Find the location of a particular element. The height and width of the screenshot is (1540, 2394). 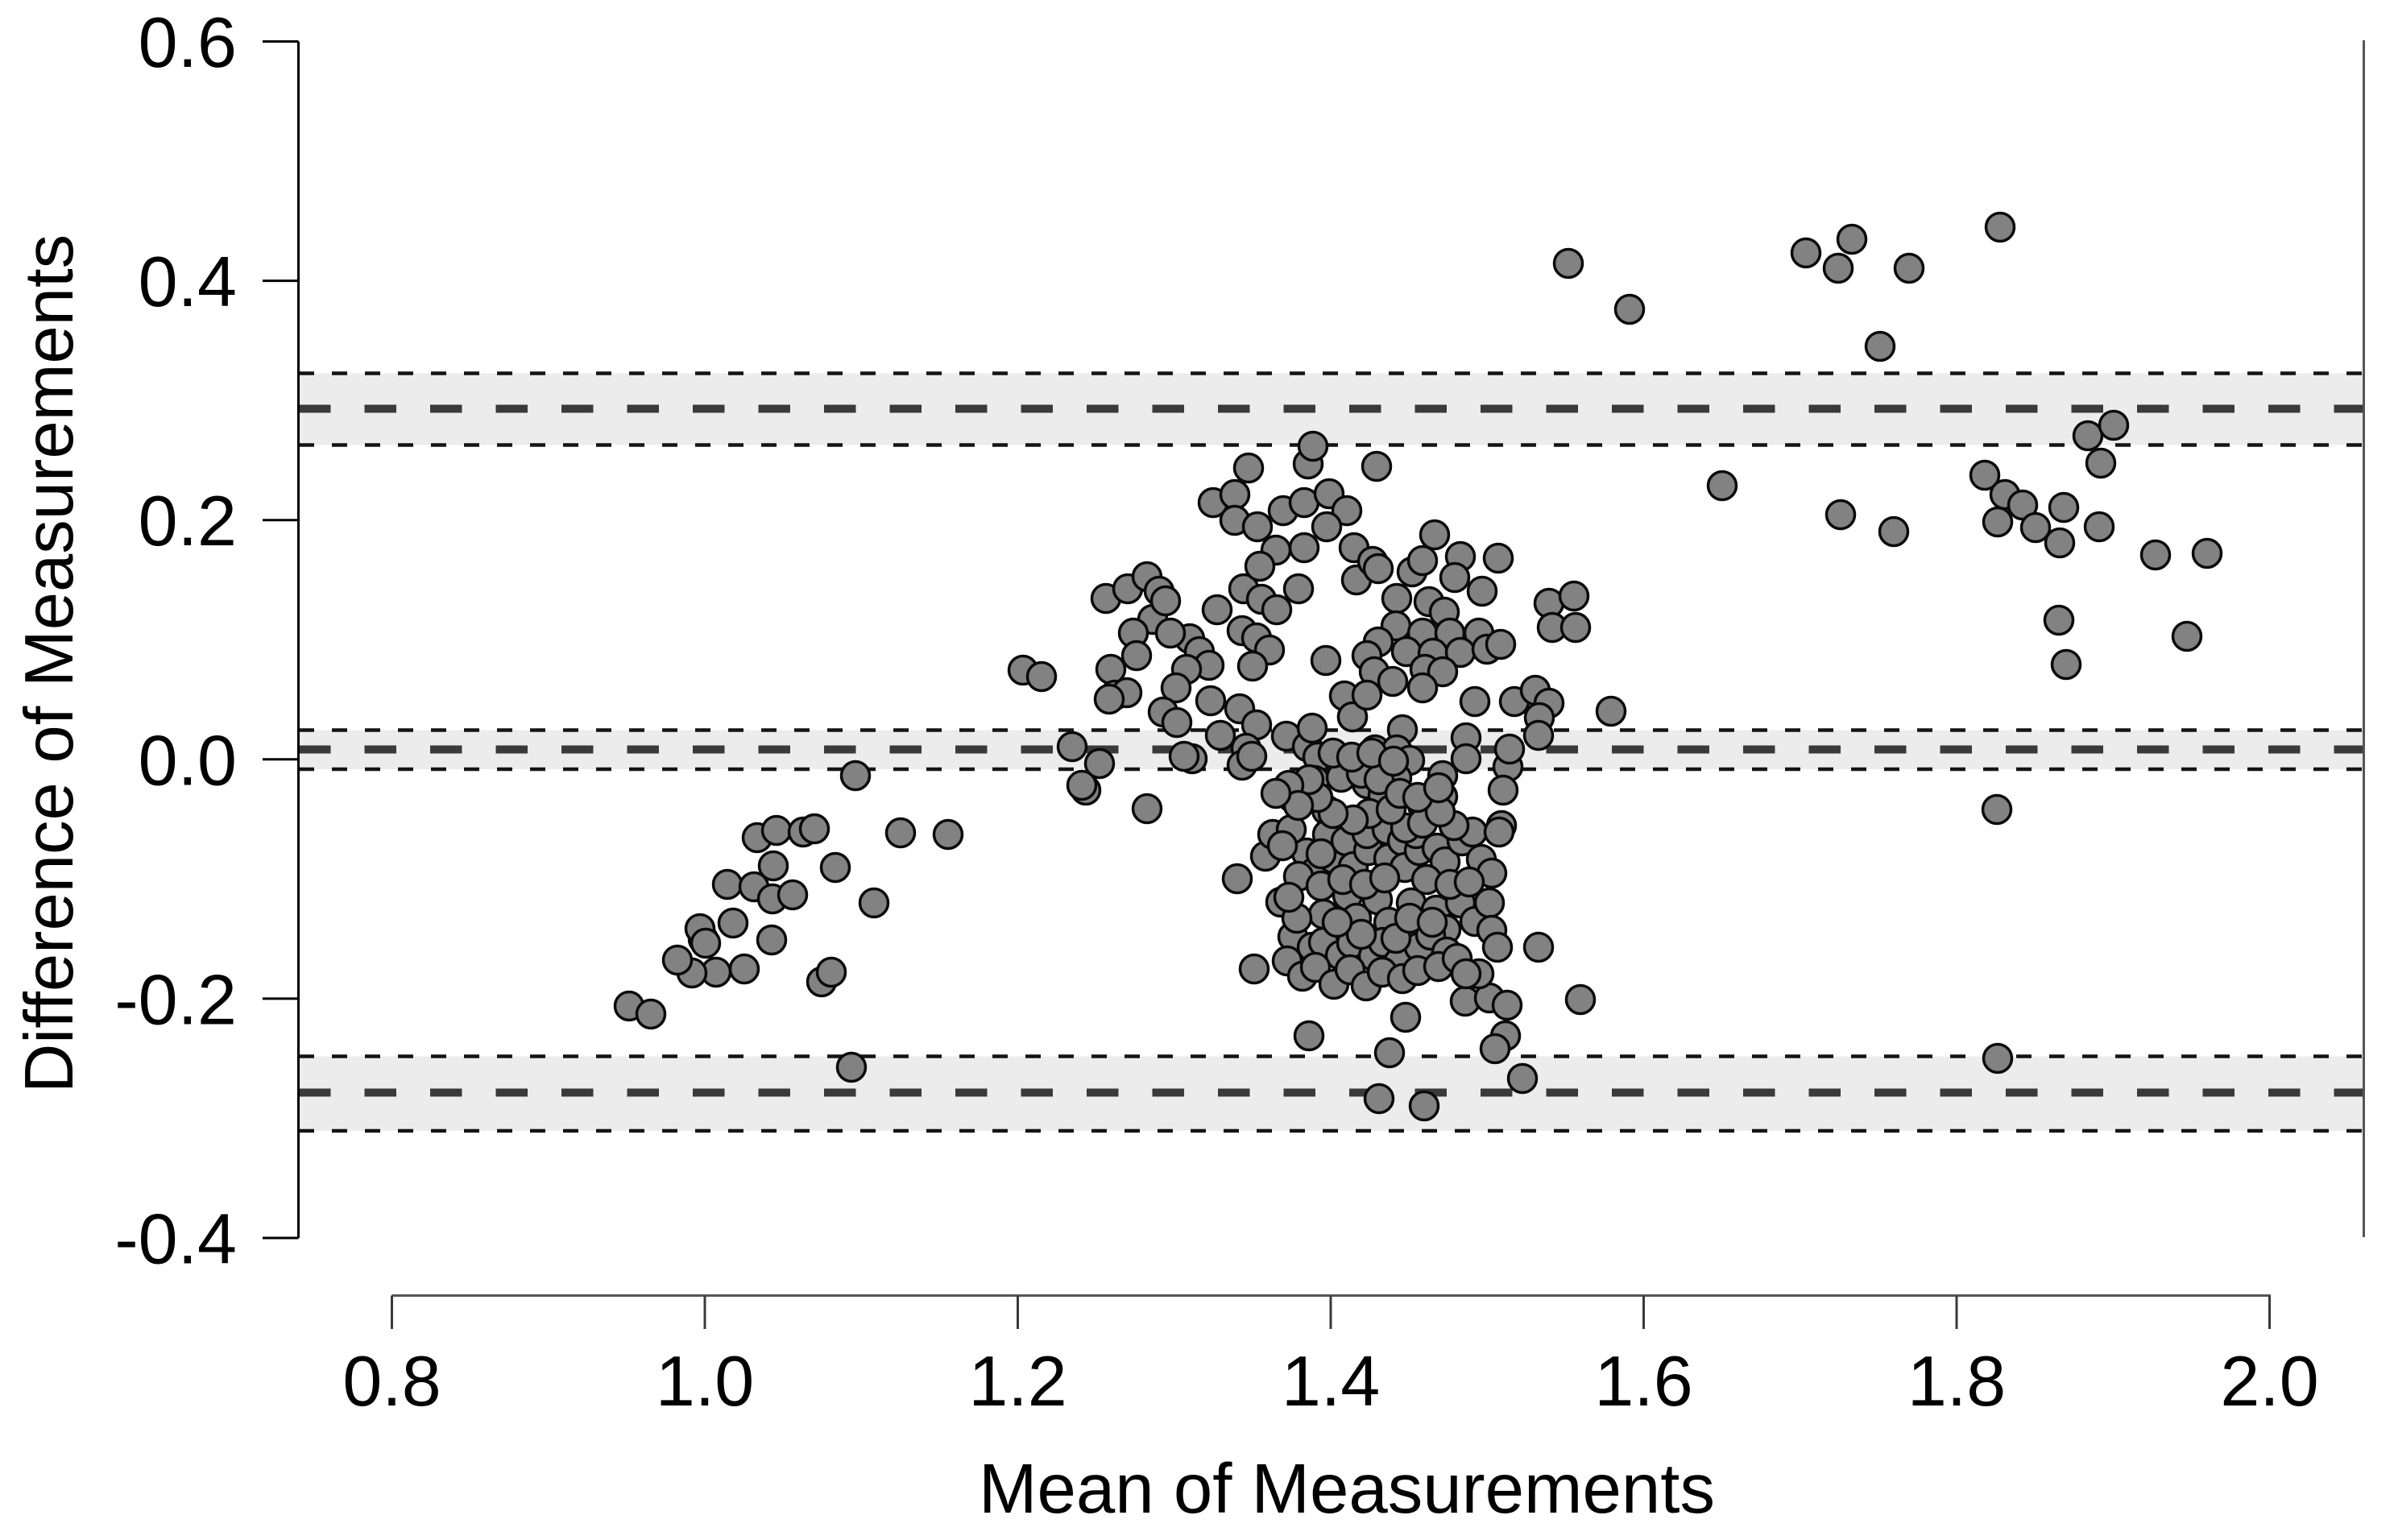

svg-text: 1.8 is located at coordinates (1956, 1381).